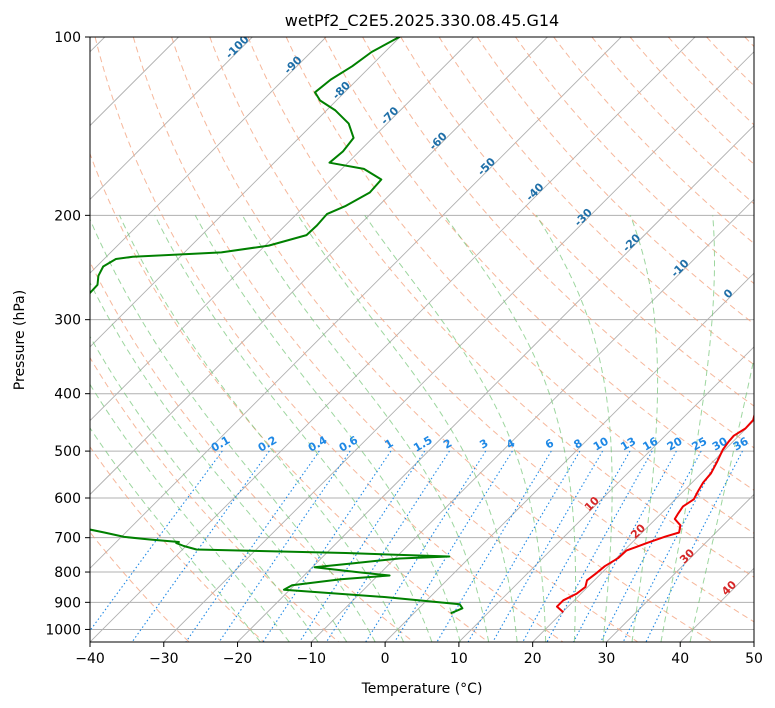 The height and width of the screenshot is (708, 775). I want to click on y-tick-label: 200, so click(67, 216).